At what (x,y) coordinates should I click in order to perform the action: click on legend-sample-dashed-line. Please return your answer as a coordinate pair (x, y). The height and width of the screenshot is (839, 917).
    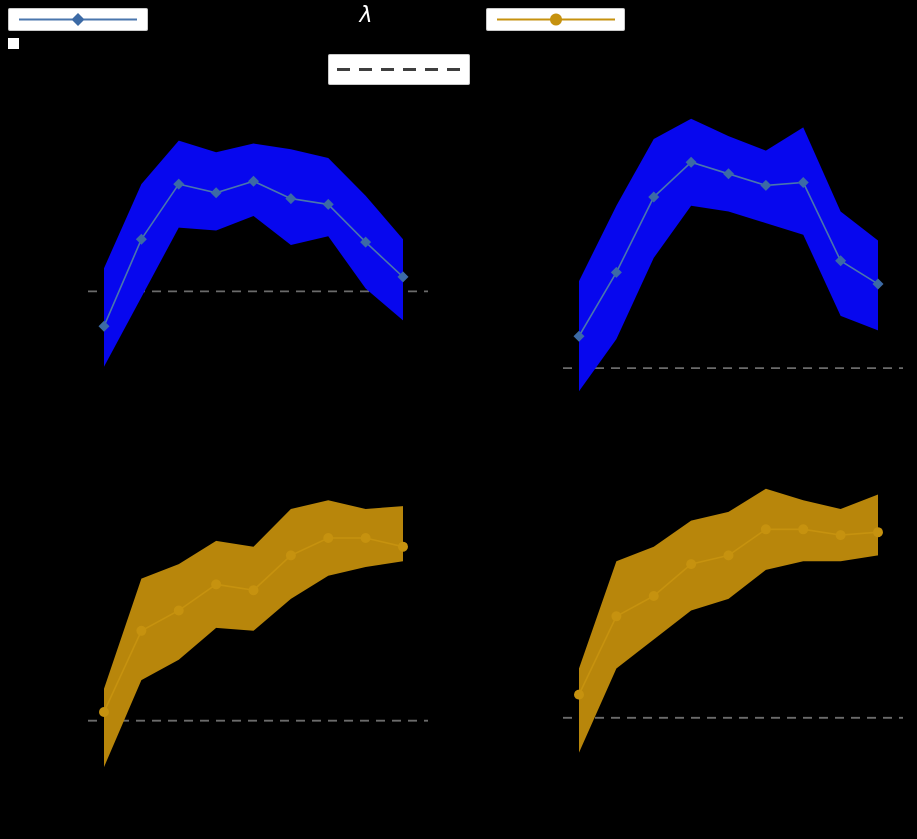
    Looking at the image, I should click on (399, 69).